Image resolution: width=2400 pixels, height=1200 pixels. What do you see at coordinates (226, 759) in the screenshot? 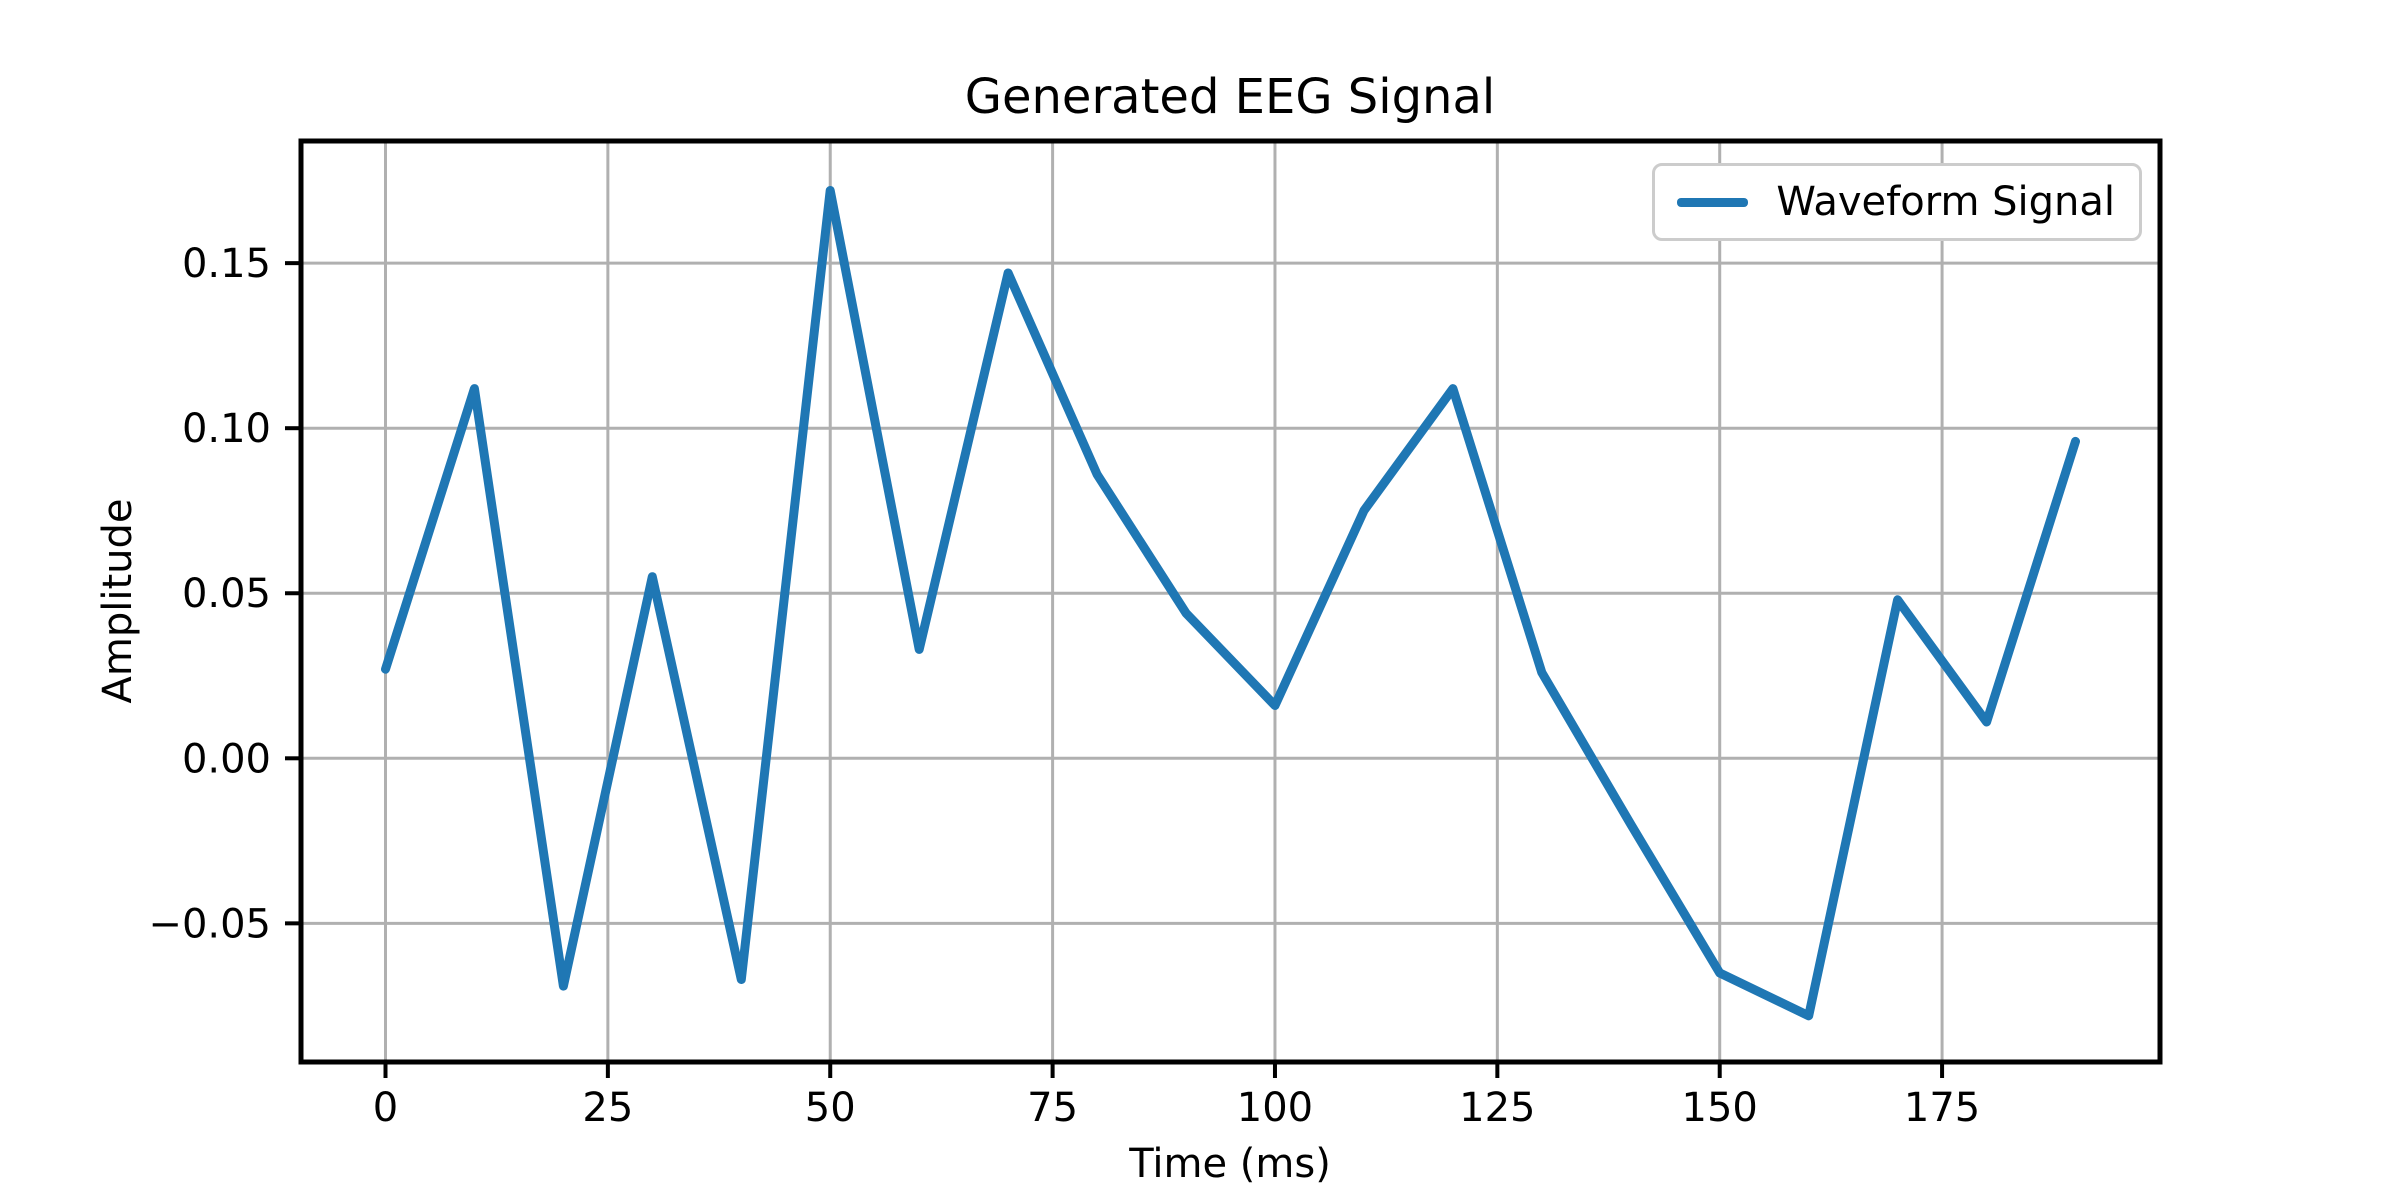
I see `y-tick-label: 0.00` at bounding box center [226, 759].